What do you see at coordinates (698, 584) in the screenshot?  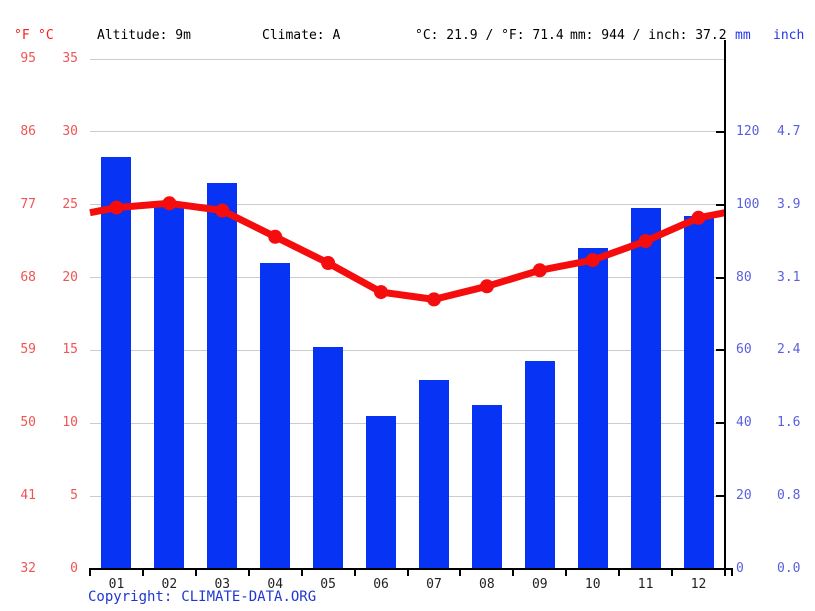 I see `month-label-12: 12` at bounding box center [698, 584].